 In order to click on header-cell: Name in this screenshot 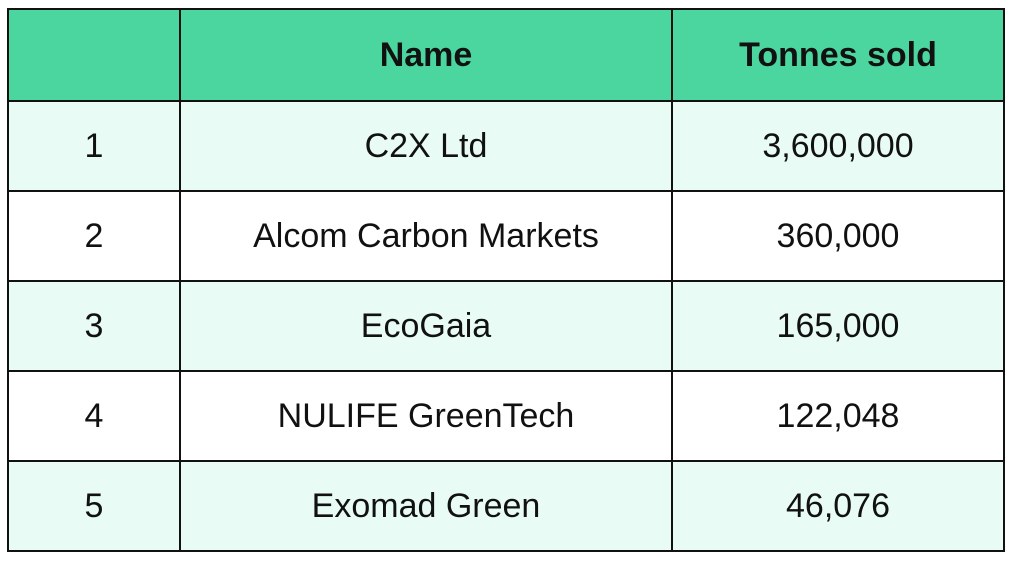, I will do `click(426, 55)`.